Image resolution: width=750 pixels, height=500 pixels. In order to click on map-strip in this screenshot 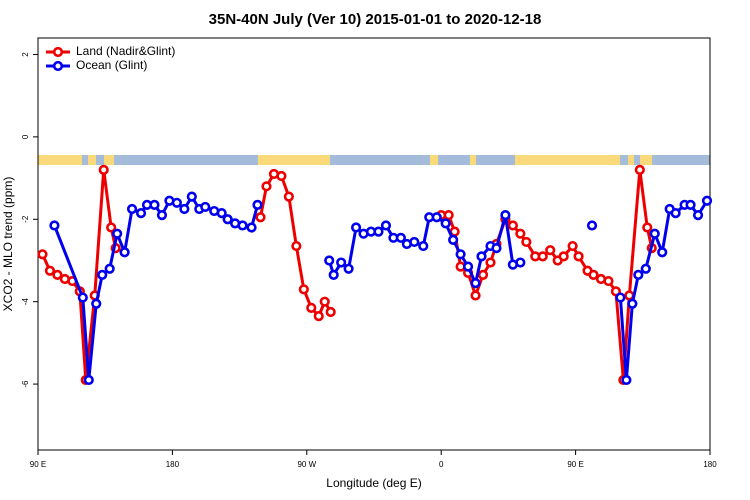, I will do `click(374, 160)`.